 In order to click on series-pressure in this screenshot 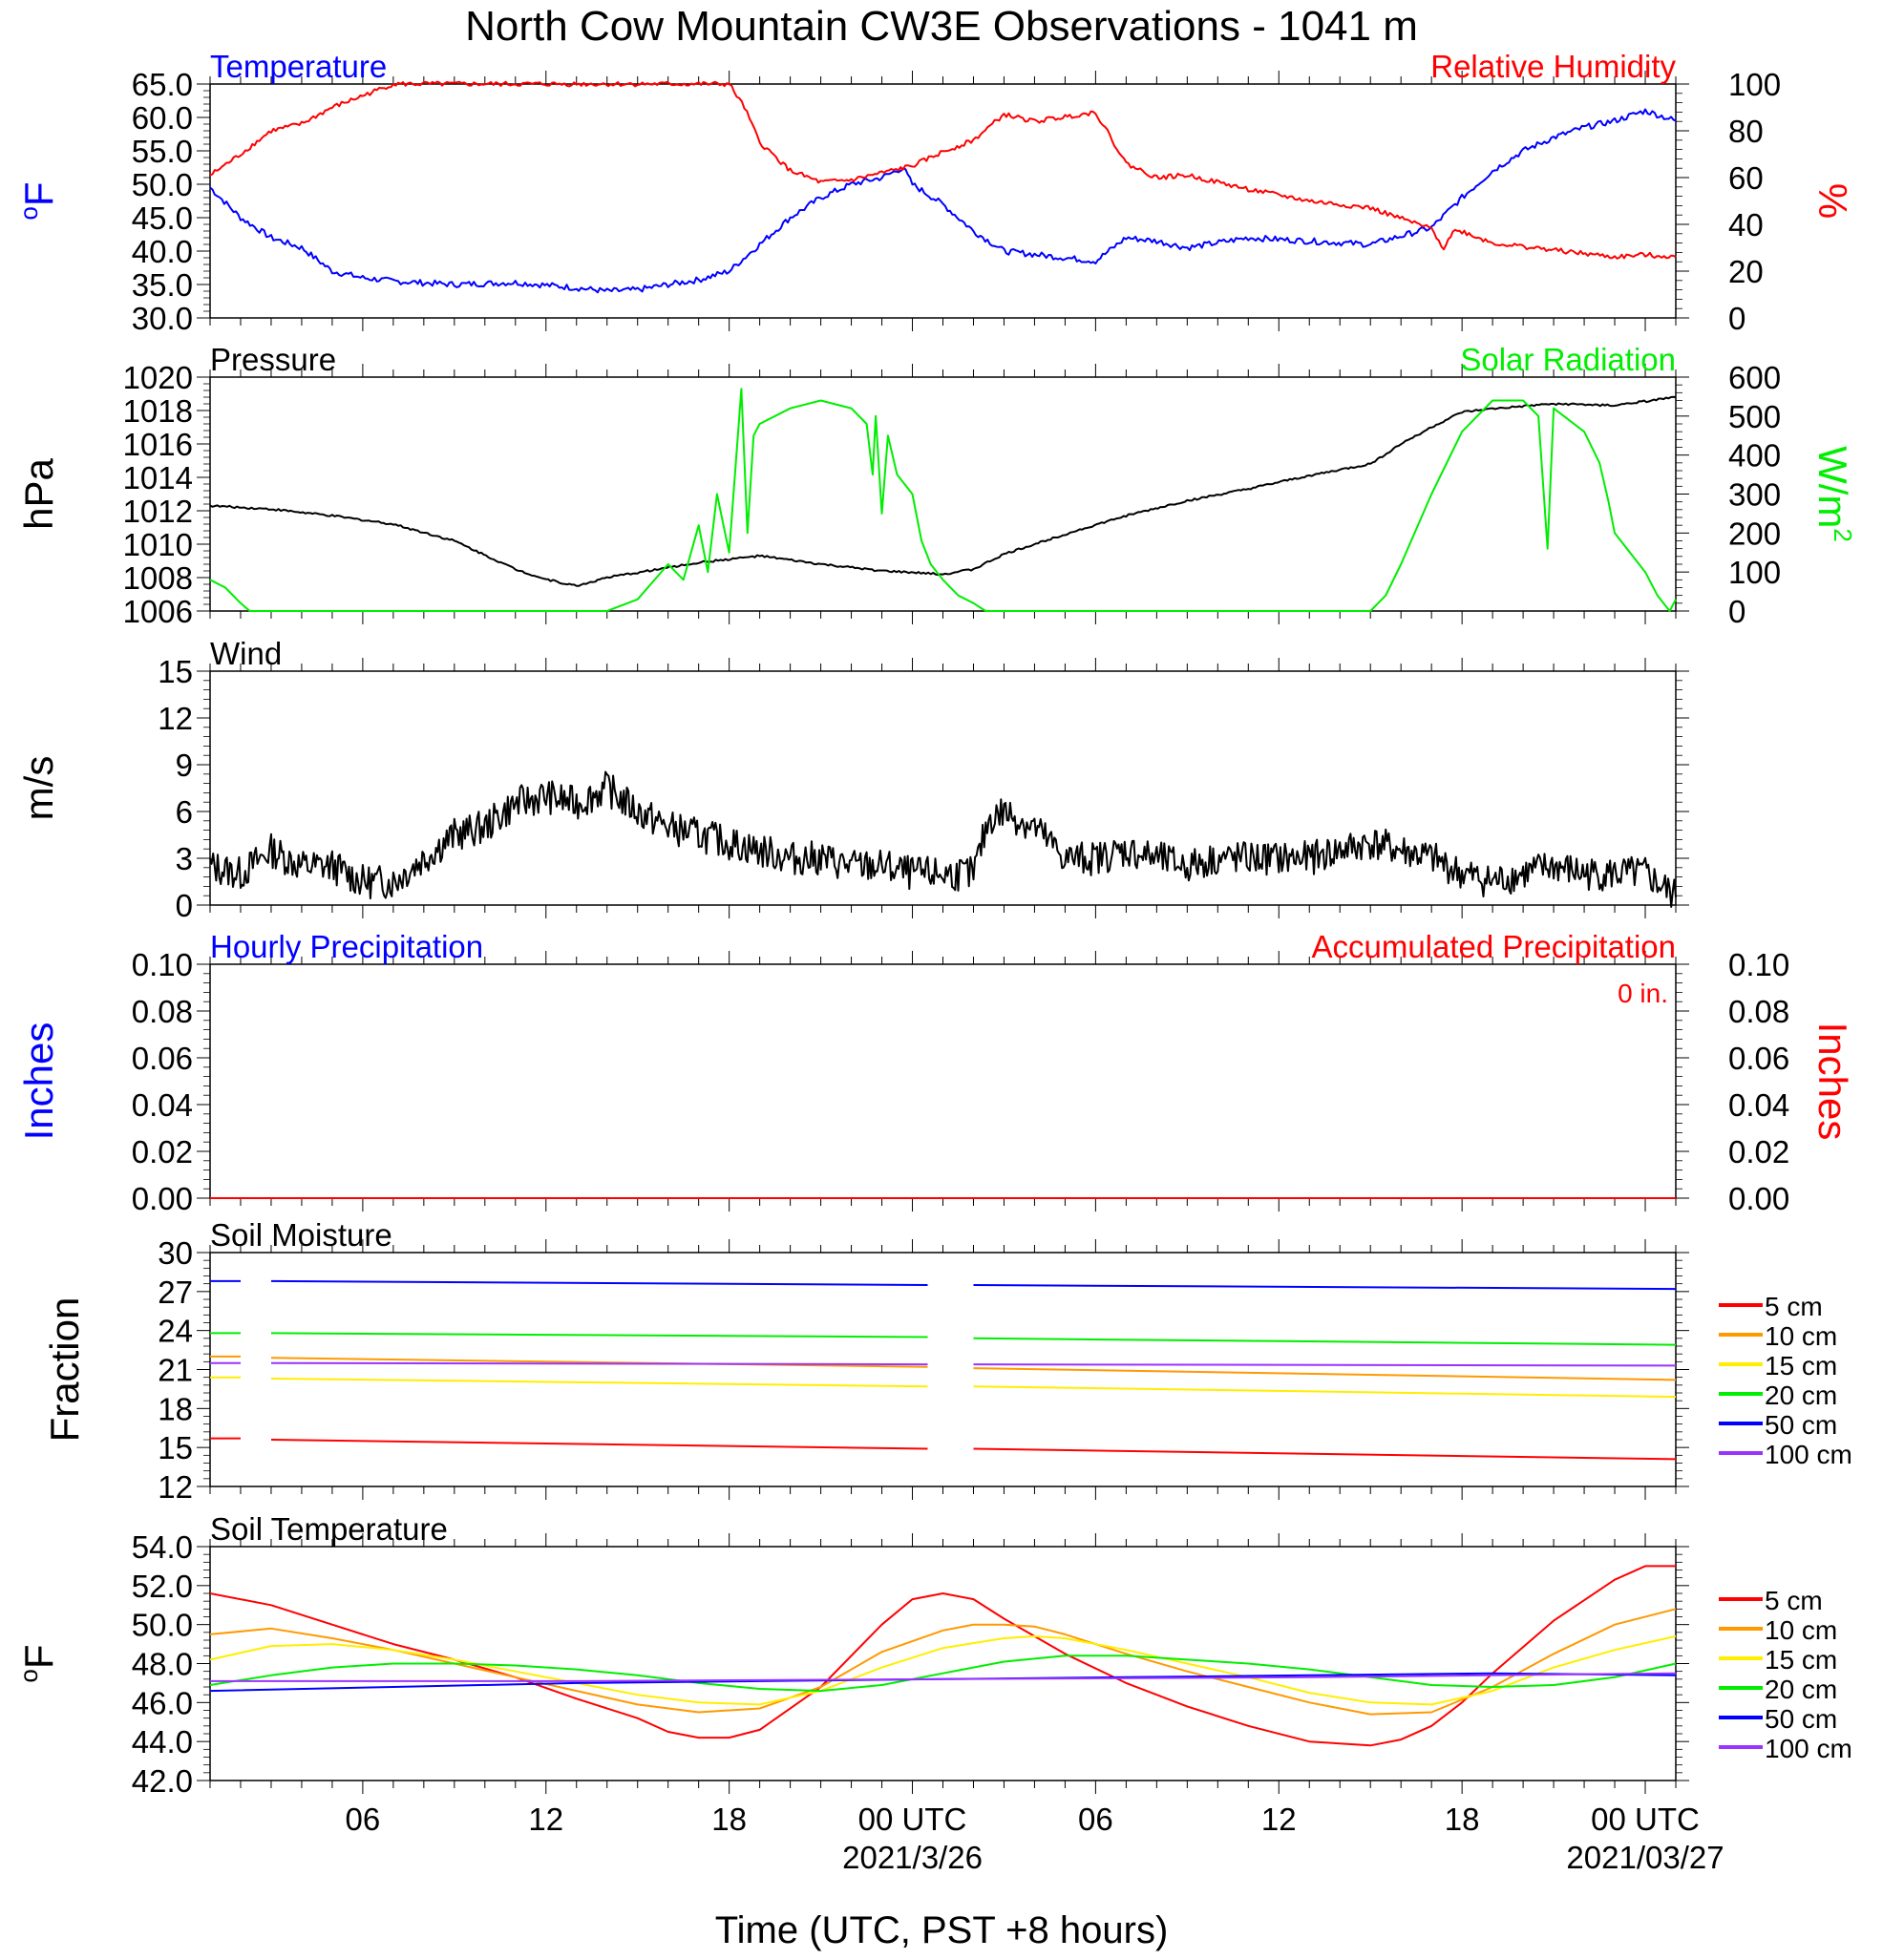, I will do `click(943, 491)`.